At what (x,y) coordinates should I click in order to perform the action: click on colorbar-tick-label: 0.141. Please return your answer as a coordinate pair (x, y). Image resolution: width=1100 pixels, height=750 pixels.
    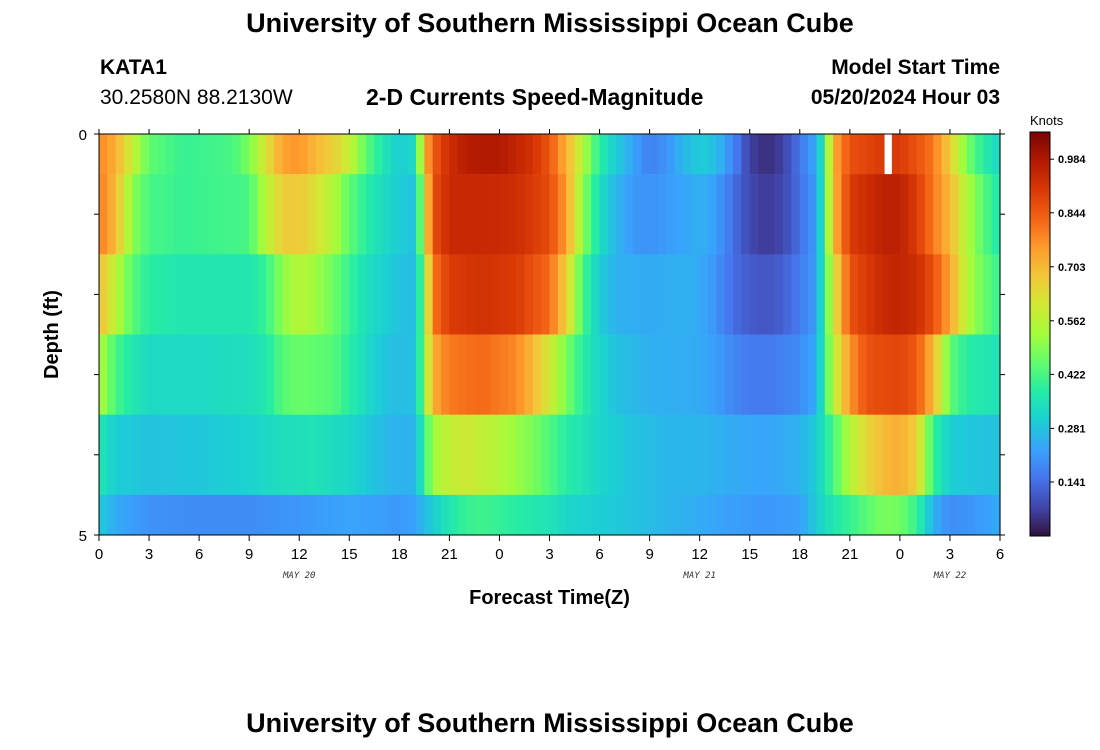
    Looking at the image, I should click on (1072, 483).